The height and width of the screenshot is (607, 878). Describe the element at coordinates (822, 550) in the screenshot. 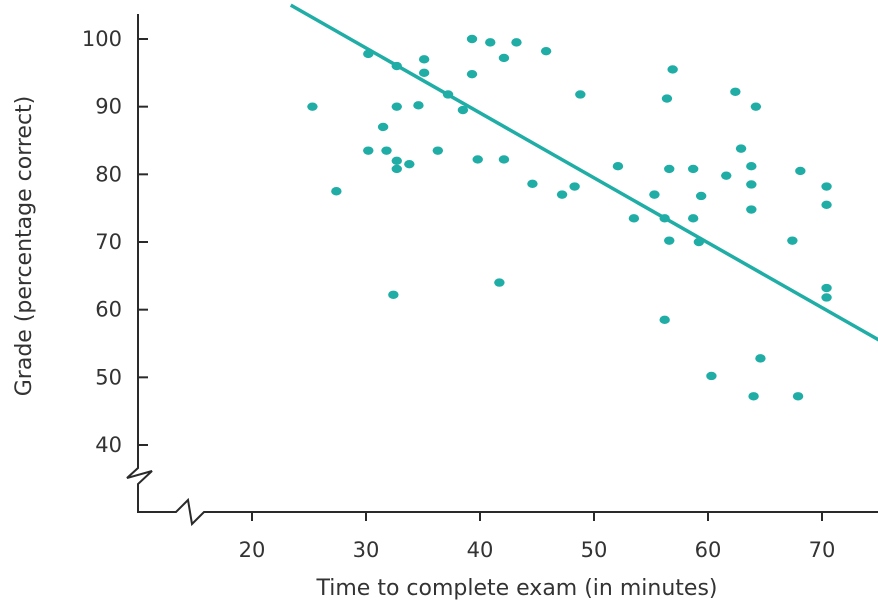

I see `x-tick-label: 70` at that location.